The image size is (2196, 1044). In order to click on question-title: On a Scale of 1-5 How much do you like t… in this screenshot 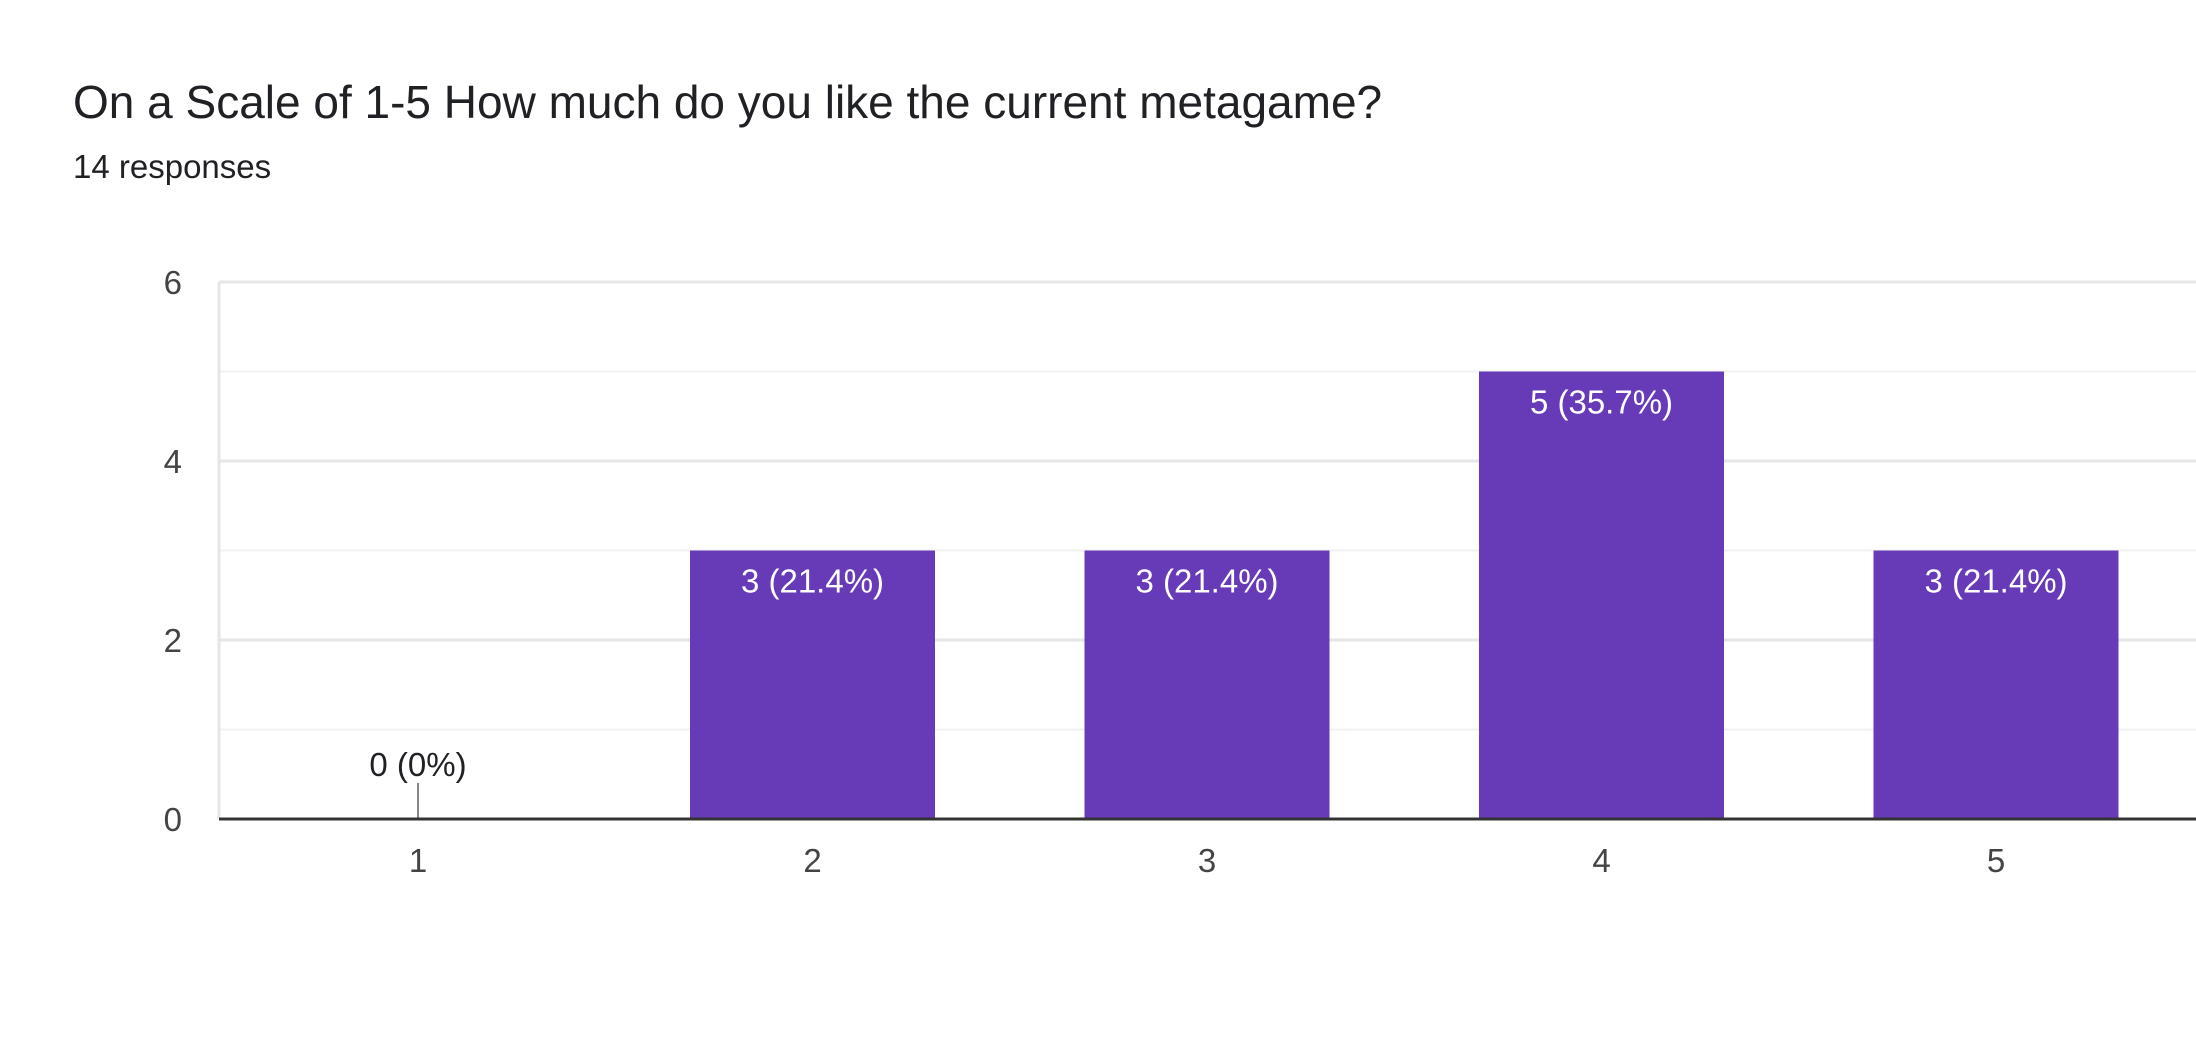, I will do `click(728, 102)`.